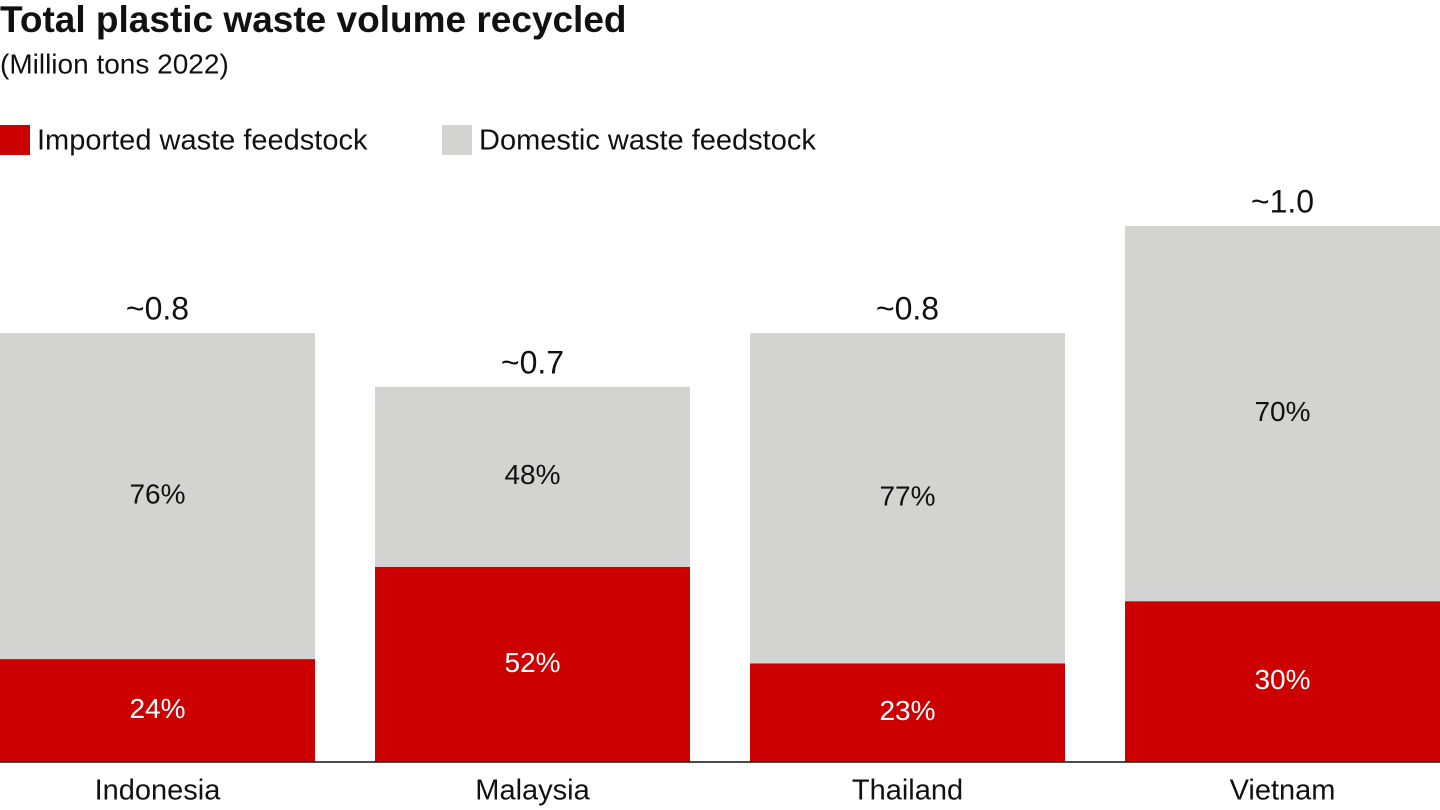  I want to click on segment-label: 48%, so click(532, 474).